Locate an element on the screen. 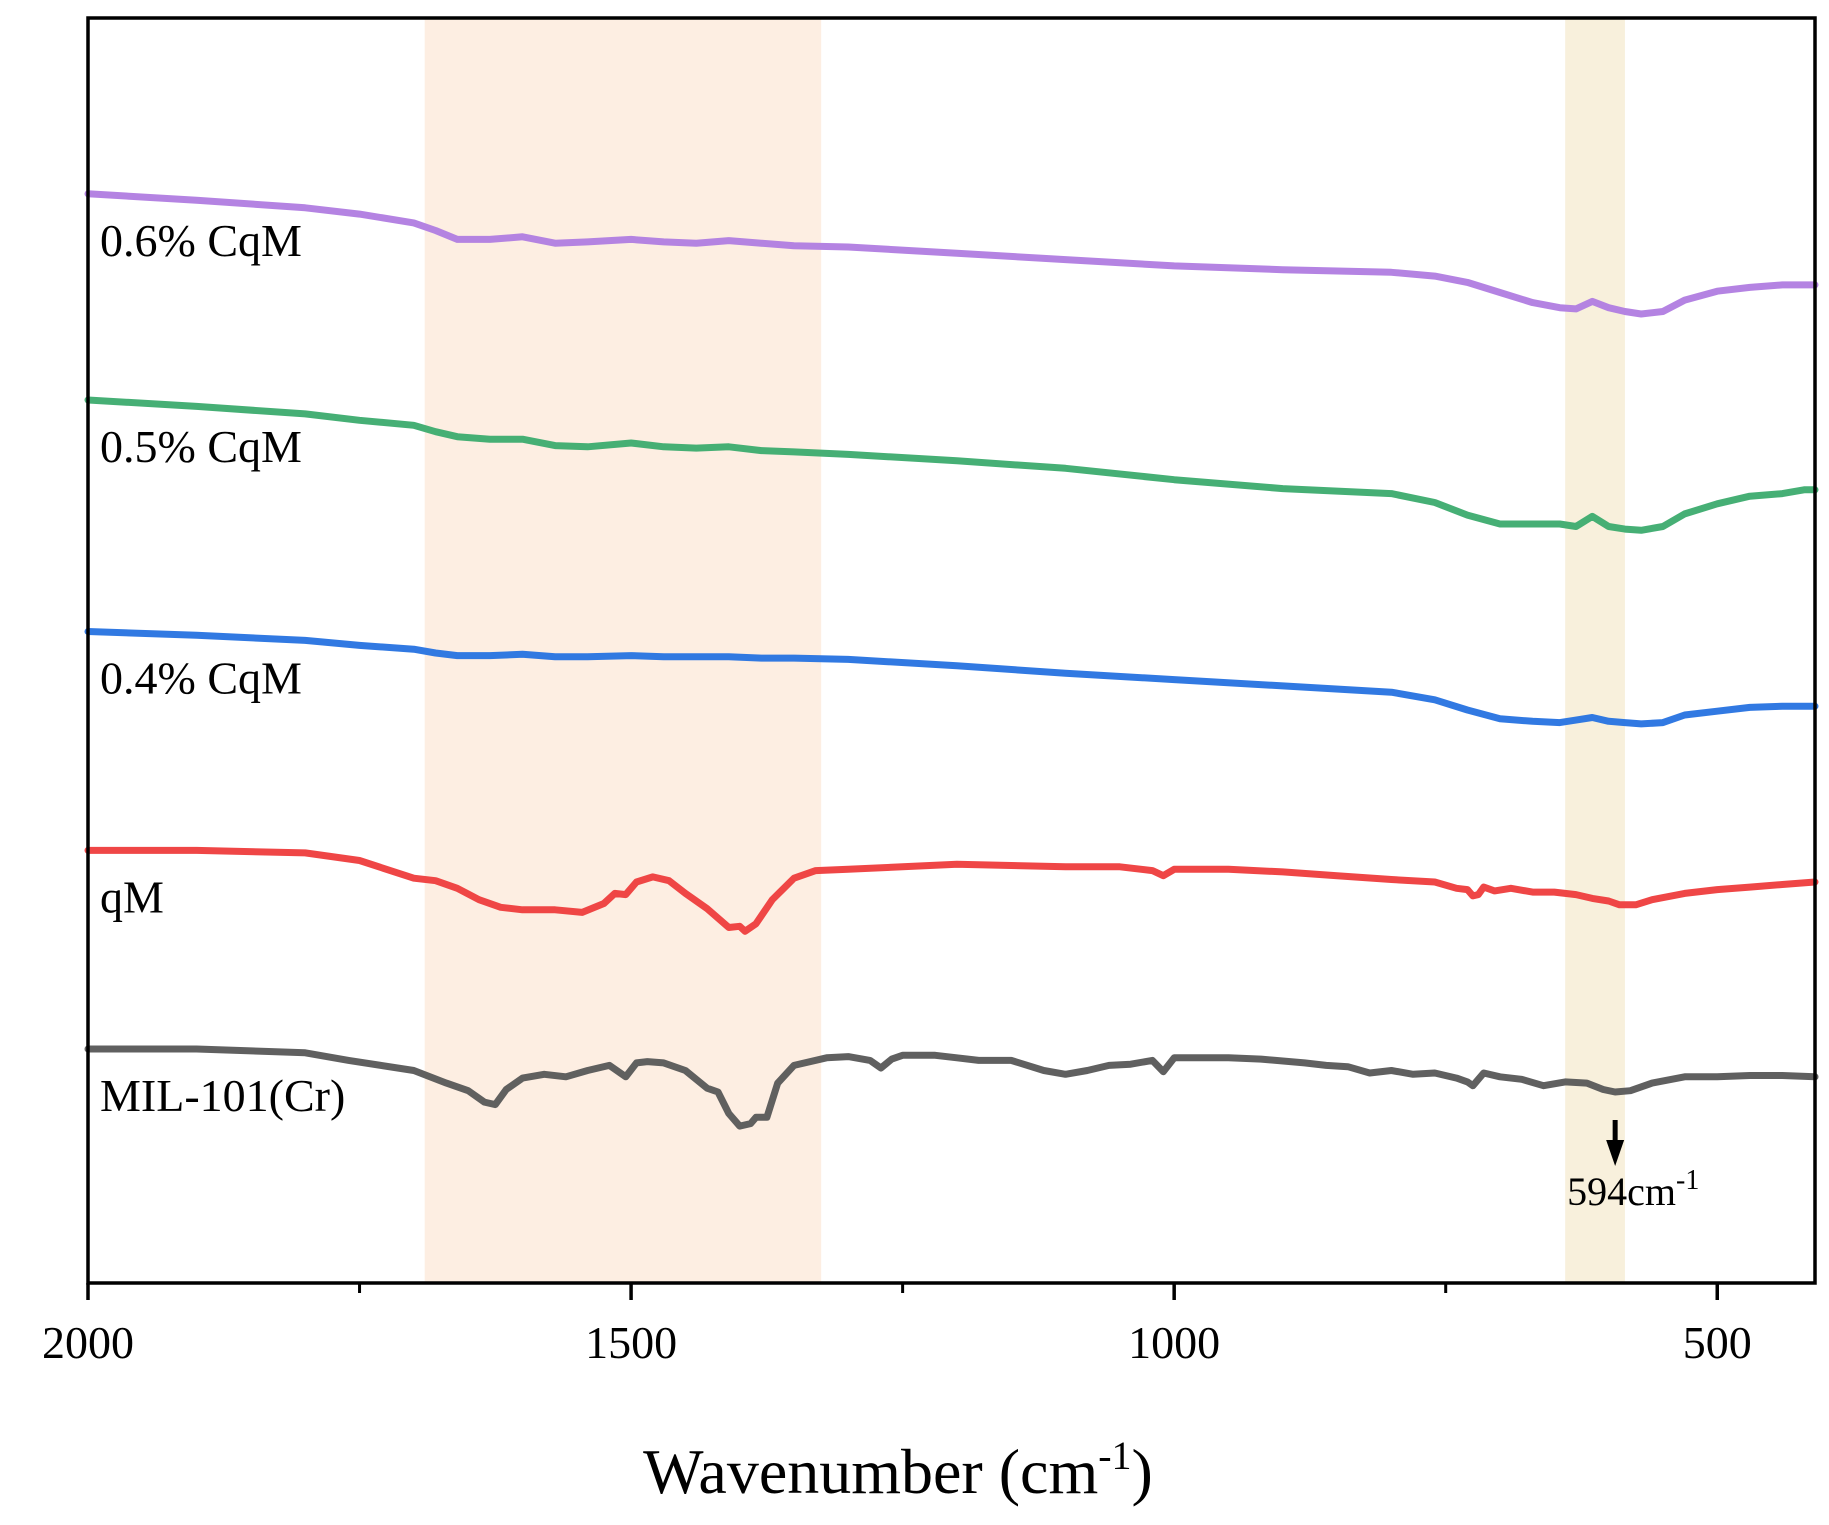 This screenshot has width=1829, height=1525. x-tick-label: 500 is located at coordinates (1717, 1342).